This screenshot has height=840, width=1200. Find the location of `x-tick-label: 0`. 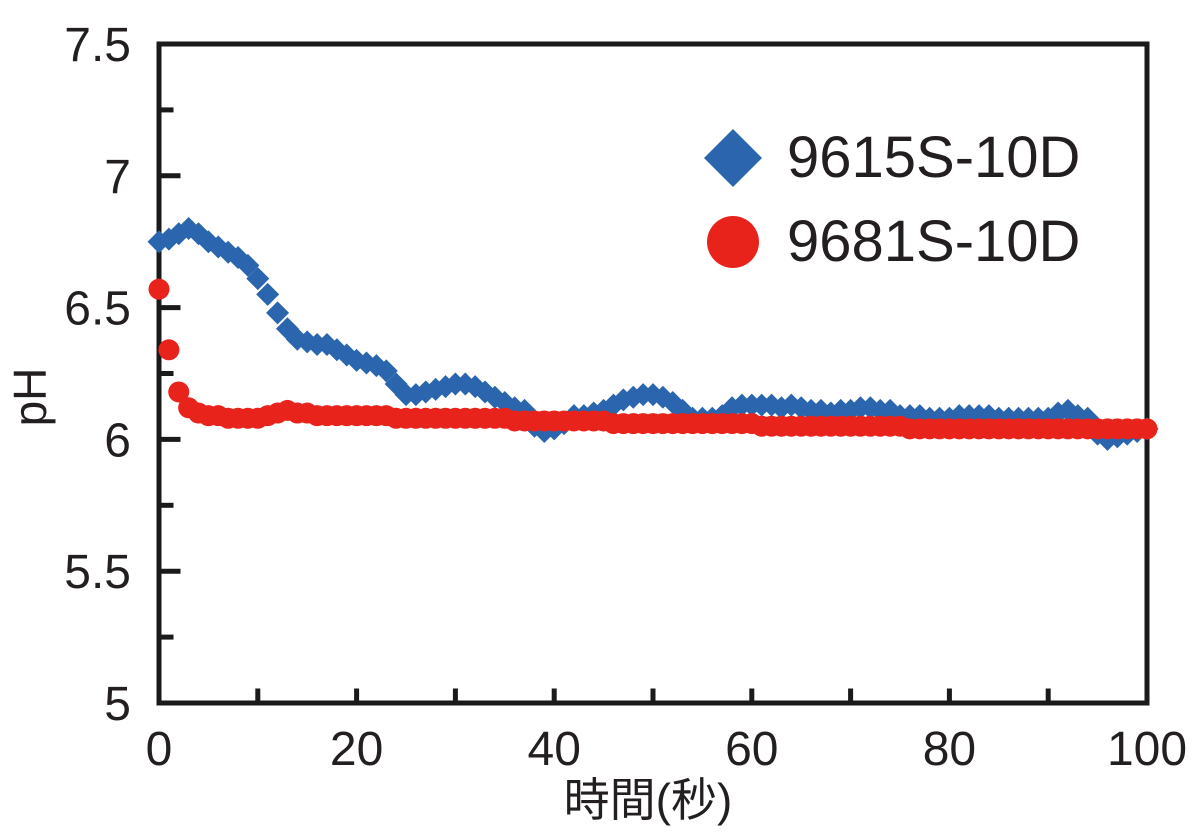

x-tick-label: 0 is located at coordinates (159, 749).